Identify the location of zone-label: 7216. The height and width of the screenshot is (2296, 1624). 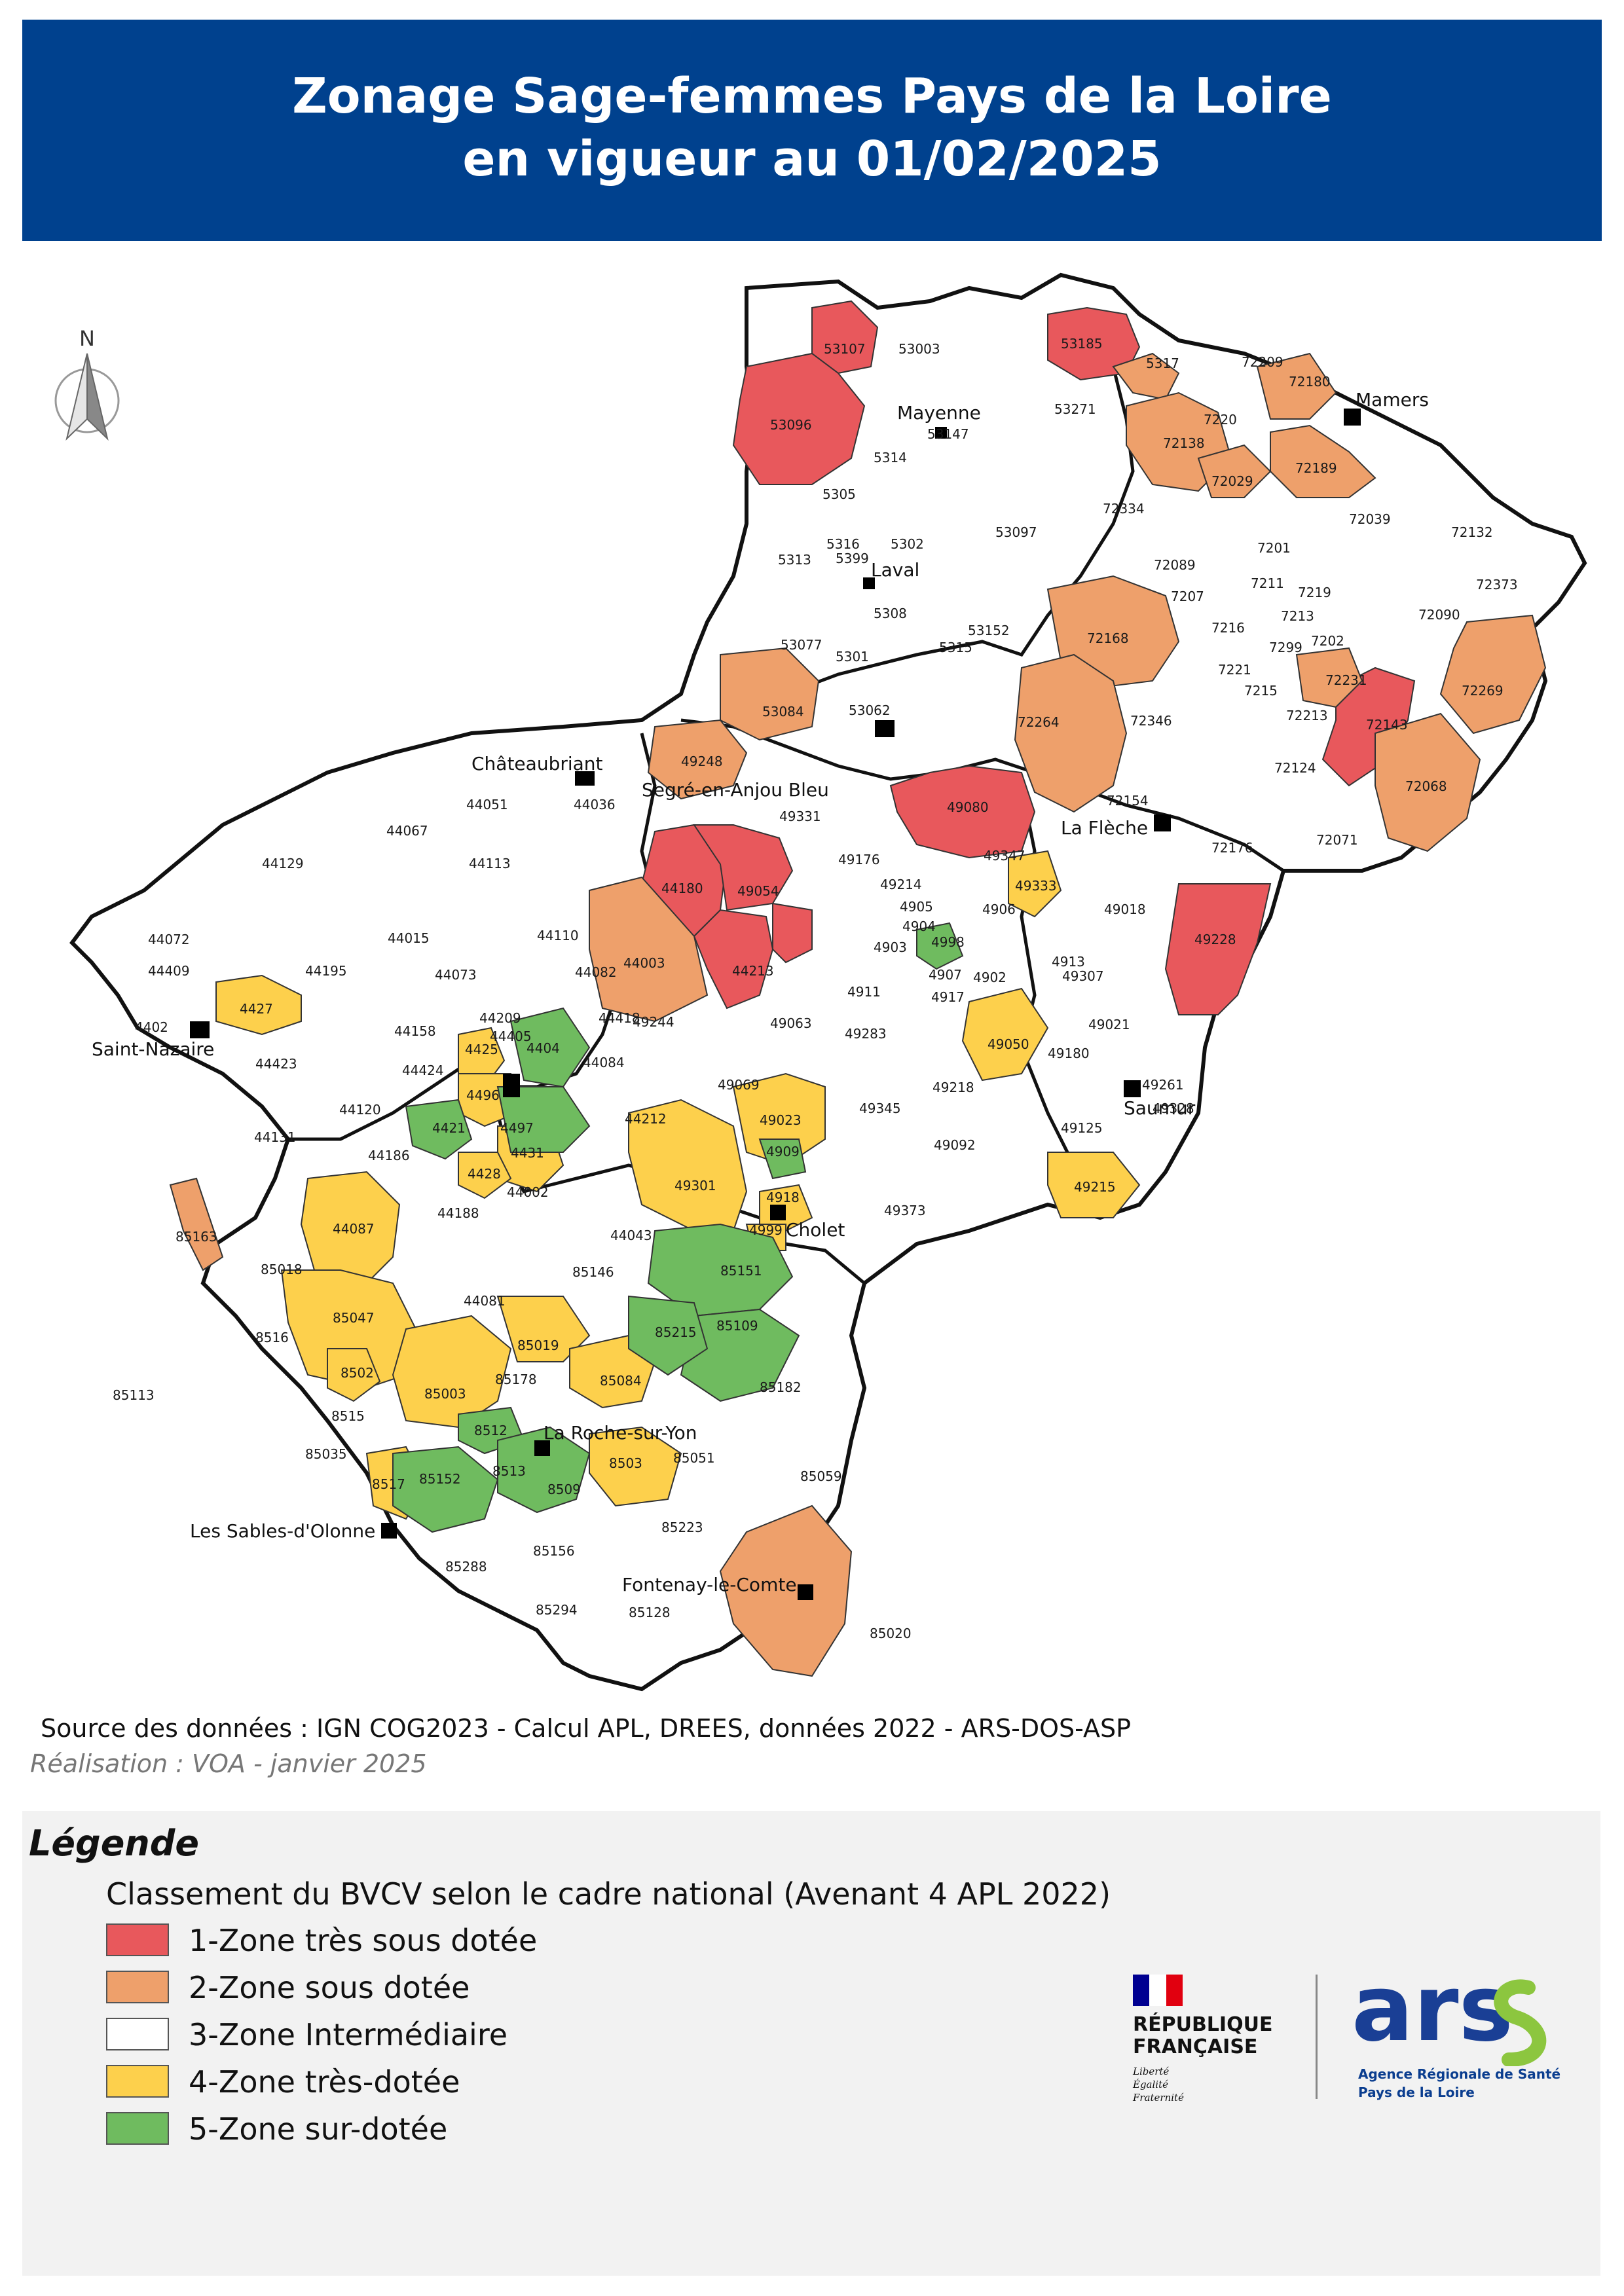
(1228, 628).